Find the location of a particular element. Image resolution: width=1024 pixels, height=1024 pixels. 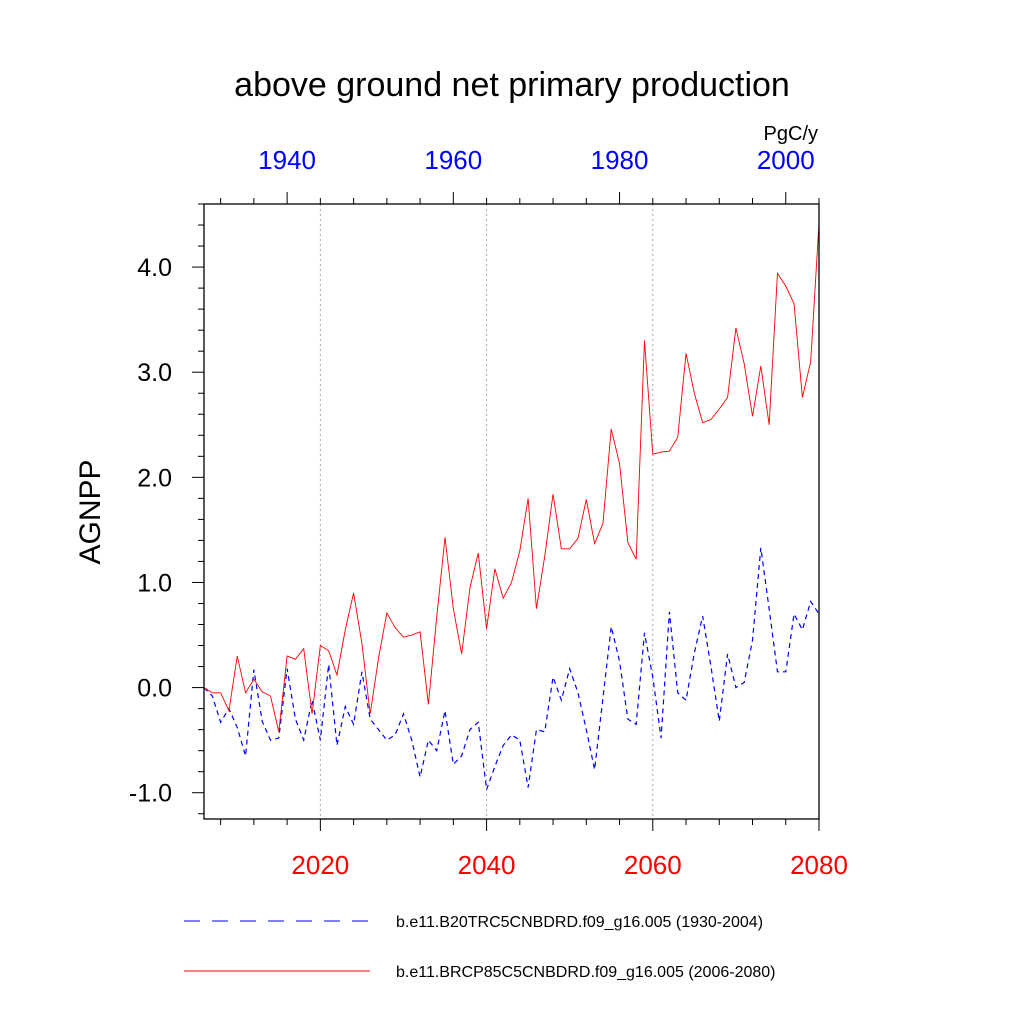

x-top-tick-label: 2000 is located at coordinates (786, 160).